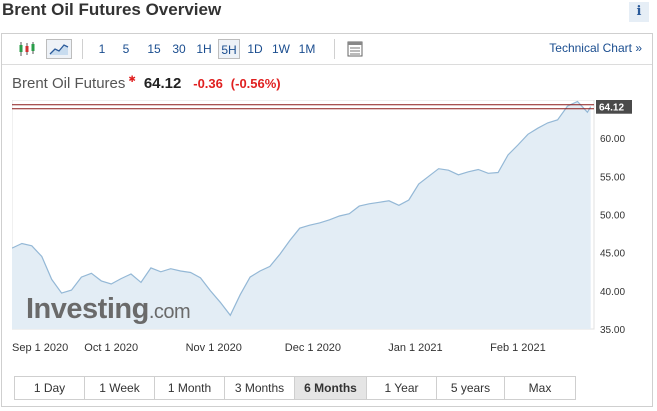  Describe the element at coordinates (111, 348) in the screenshot. I see `x-tick-label: Oct 1 2020` at that location.